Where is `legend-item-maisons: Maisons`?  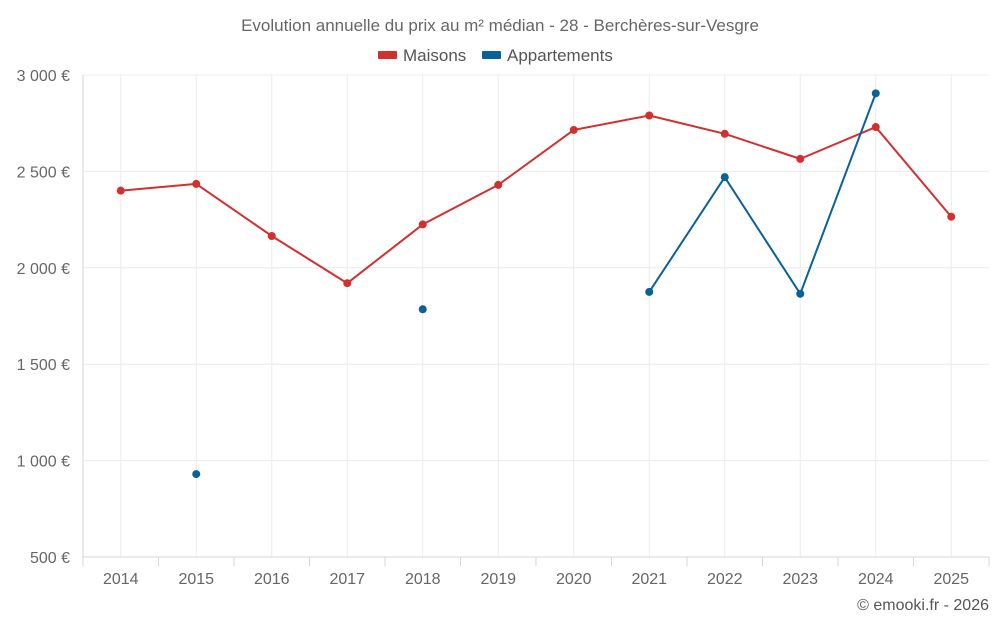 legend-item-maisons: Maisons is located at coordinates (422, 55).